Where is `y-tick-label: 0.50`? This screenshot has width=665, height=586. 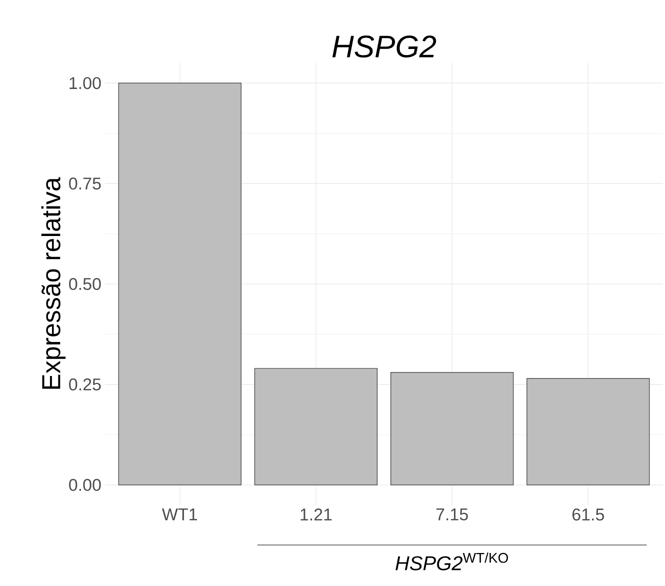 y-tick-label: 0.50 is located at coordinates (85, 284).